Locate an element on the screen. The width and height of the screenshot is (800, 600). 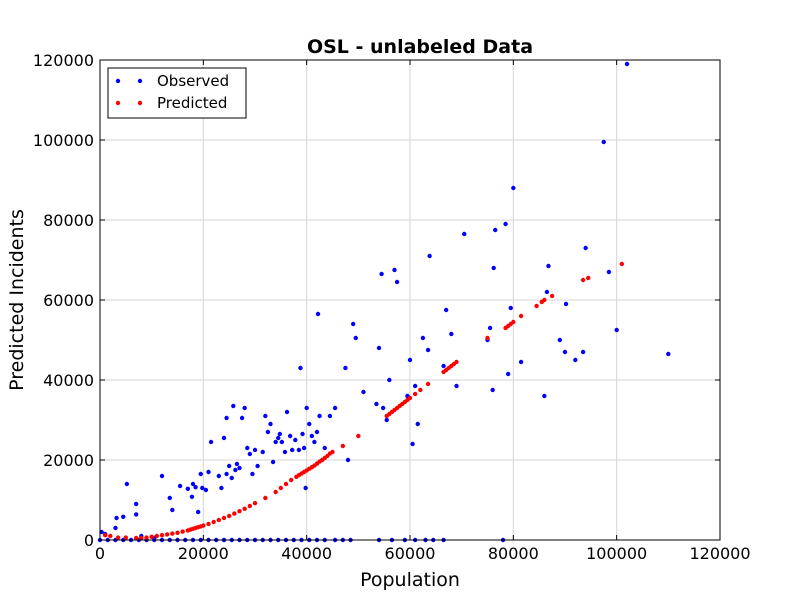
x-tick-label: 120000 is located at coordinates (719, 553).